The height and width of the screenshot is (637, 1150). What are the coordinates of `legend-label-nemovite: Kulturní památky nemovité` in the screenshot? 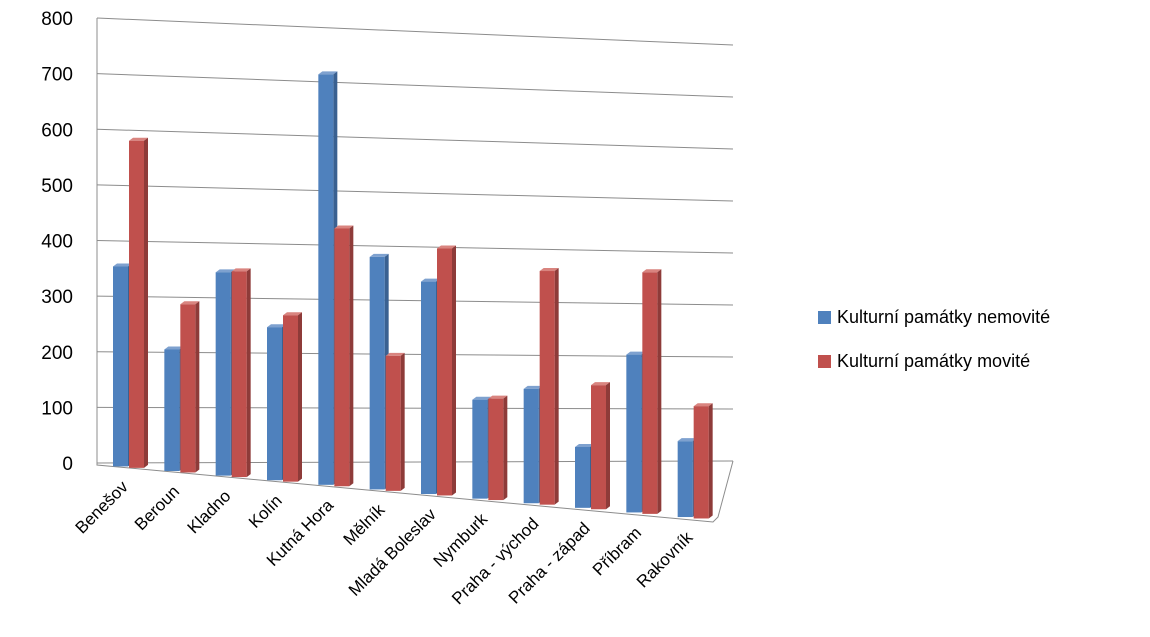 It's located at (944, 316).